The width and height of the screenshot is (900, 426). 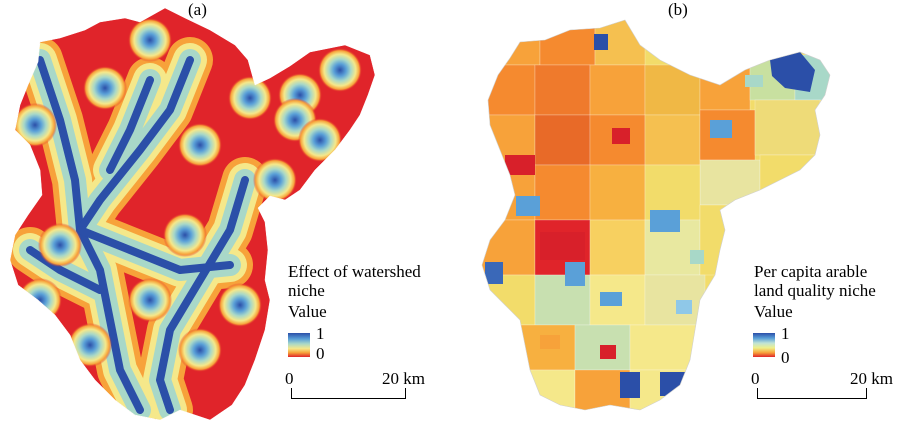 What do you see at coordinates (785, 333) in the screenshot?
I see `legend-b-max: 1` at bounding box center [785, 333].